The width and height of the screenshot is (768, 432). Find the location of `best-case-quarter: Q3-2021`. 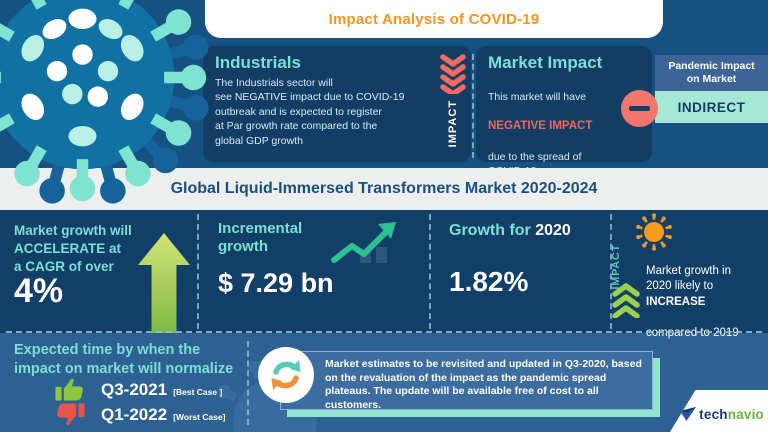

best-case-quarter: Q3-2021 is located at coordinates (134, 389).